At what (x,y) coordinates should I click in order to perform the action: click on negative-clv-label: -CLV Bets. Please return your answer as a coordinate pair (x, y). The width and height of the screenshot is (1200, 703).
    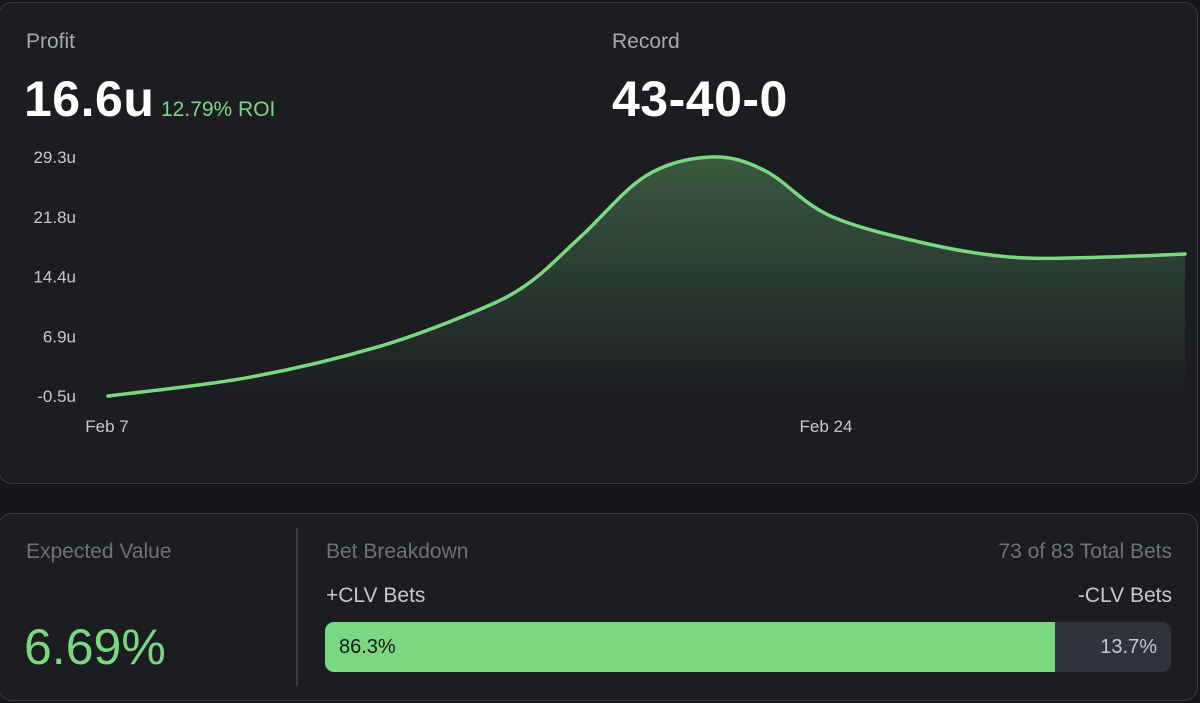
    Looking at the image, I should click on (1124, 595).